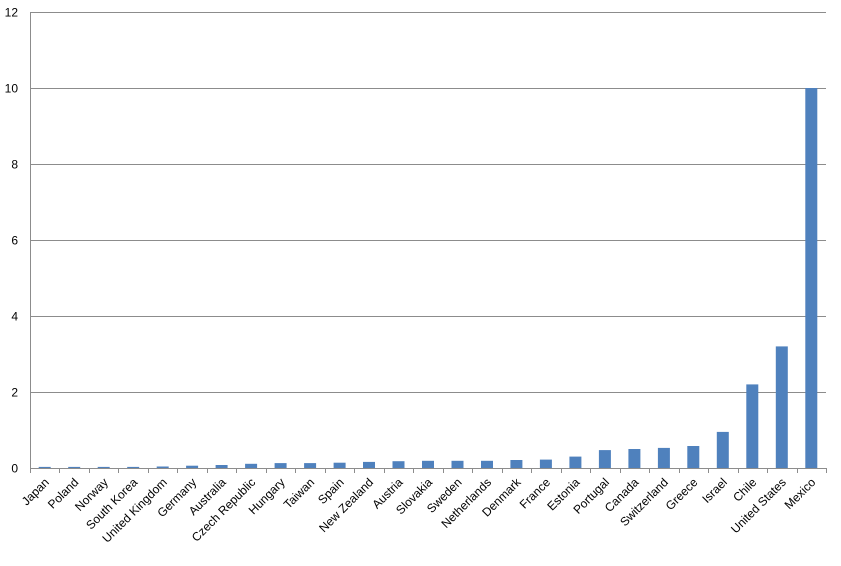  What do you see at coordinates (545, 463) in the screenshot?
I see `bar-france` at bounding box center [545, 463].